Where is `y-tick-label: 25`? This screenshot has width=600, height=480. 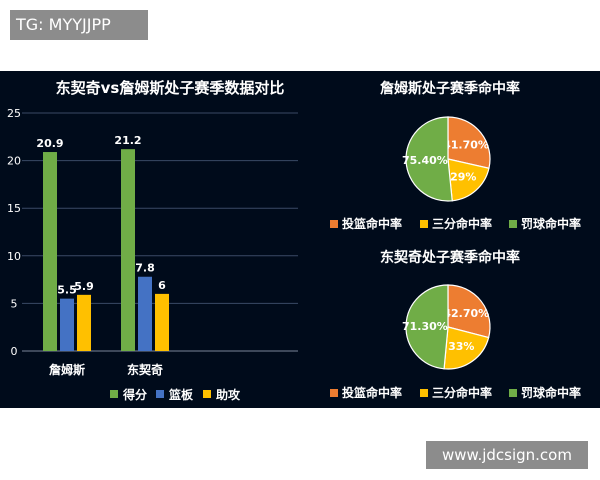
y-tick-label: 25 is located at coordinates (14, 113).